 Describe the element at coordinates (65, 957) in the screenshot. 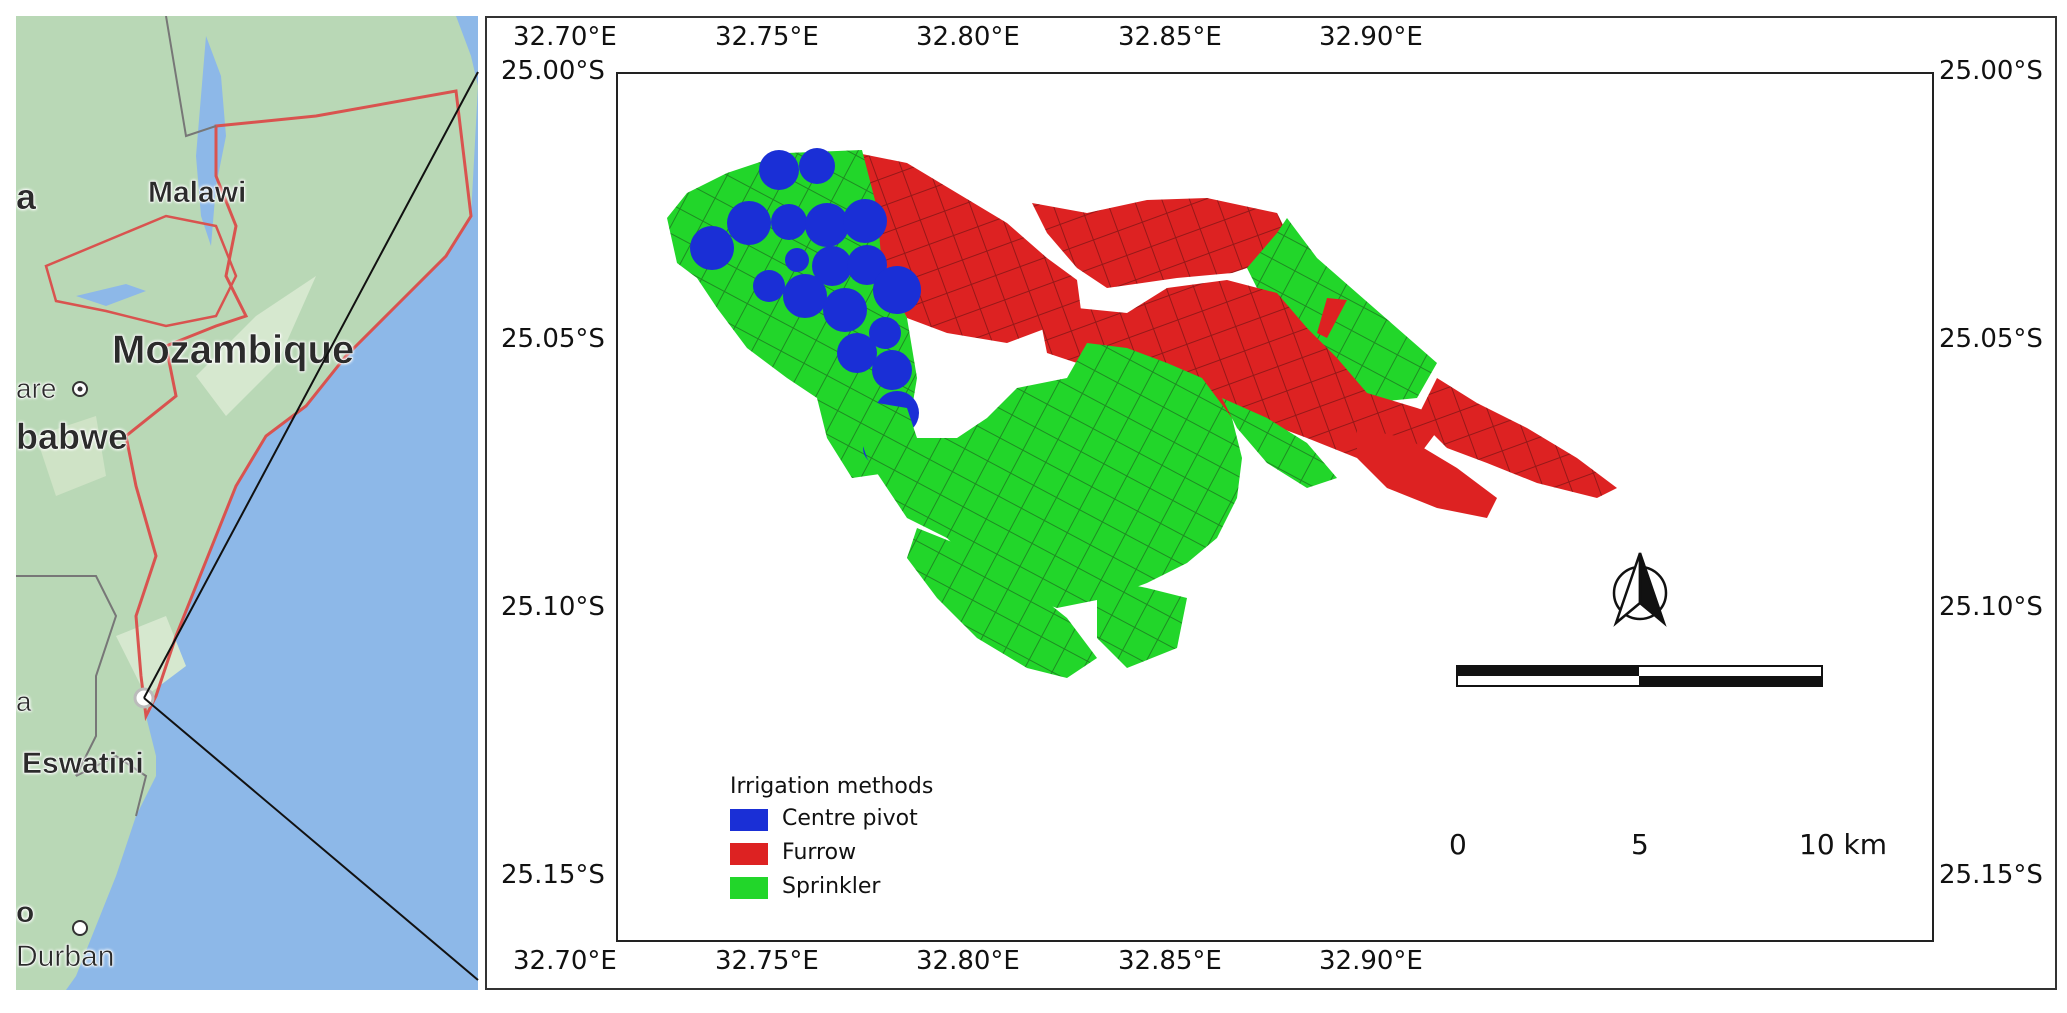

I see `label-durban: Durban` at that location.